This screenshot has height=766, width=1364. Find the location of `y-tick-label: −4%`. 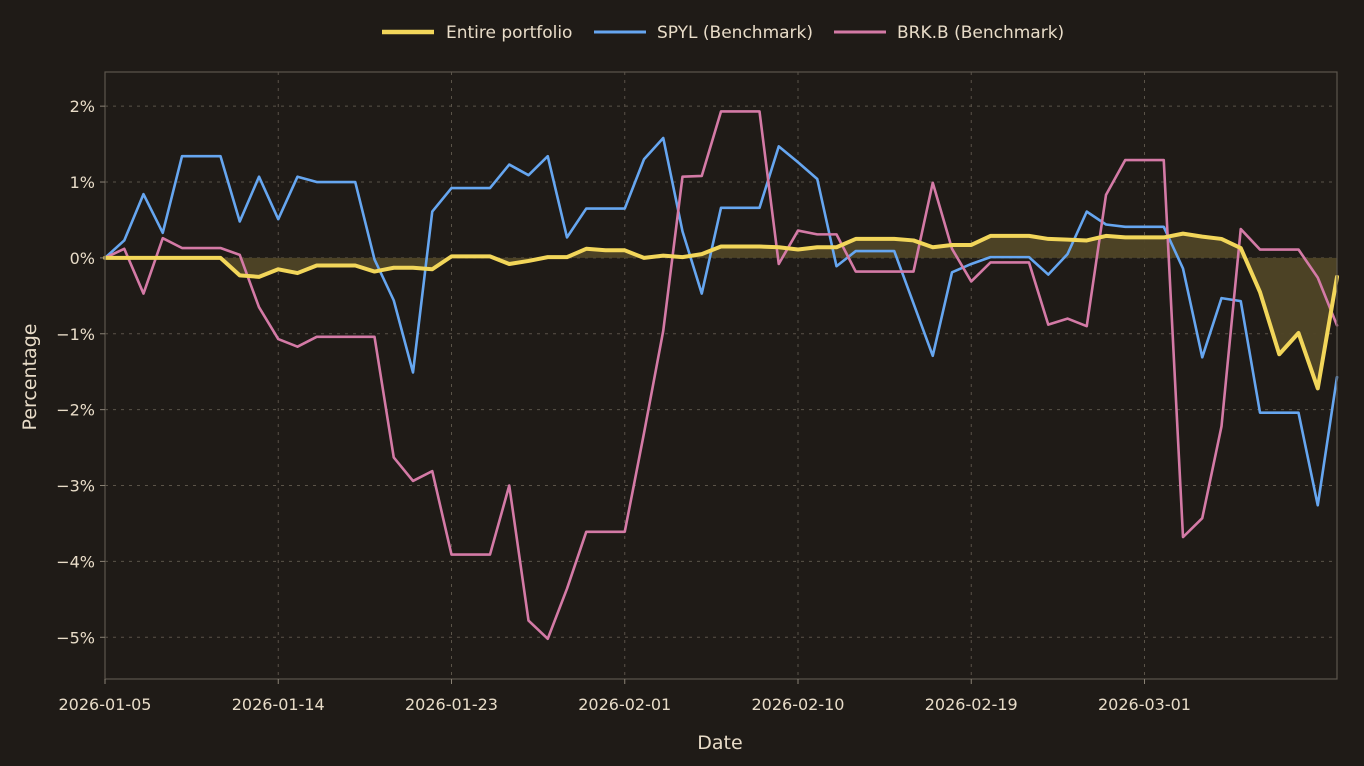

y-tick-label: −4% is located at coordinates (75, 561).